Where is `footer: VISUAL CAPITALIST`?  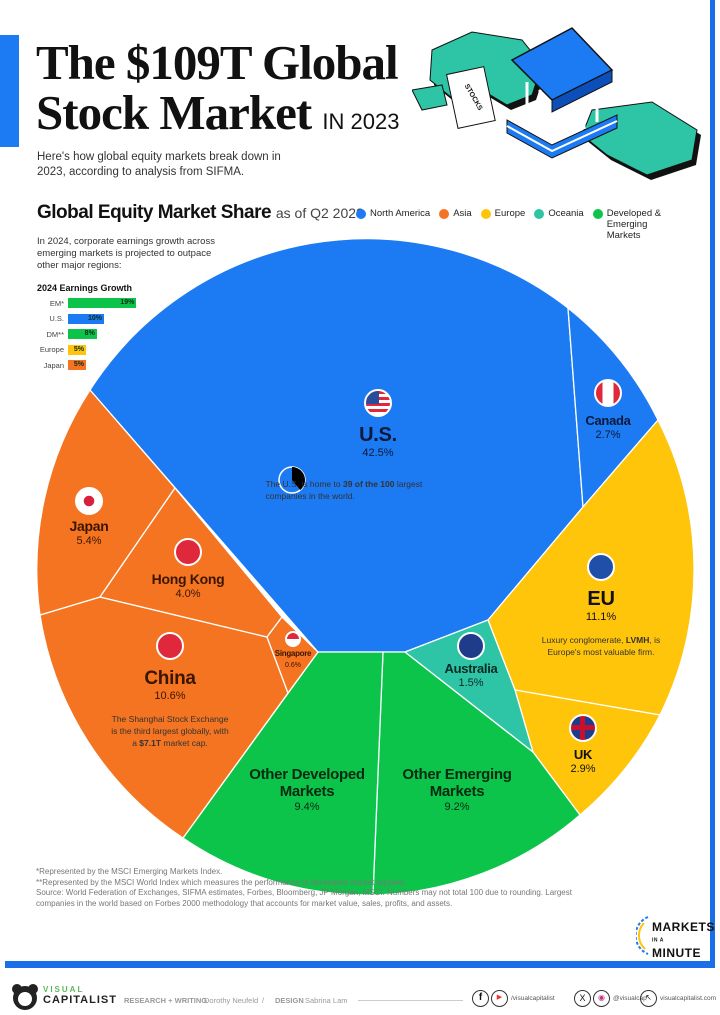
footer: VISUAL CAPITALIST is located at coordinates (360, 997).